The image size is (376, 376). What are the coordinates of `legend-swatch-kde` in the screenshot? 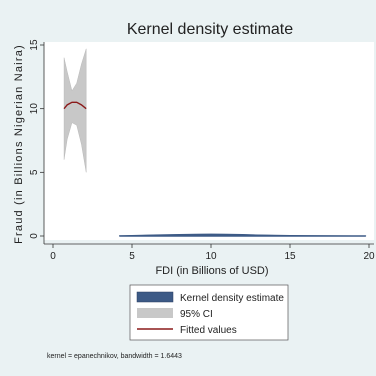 It's located at (155, 297).